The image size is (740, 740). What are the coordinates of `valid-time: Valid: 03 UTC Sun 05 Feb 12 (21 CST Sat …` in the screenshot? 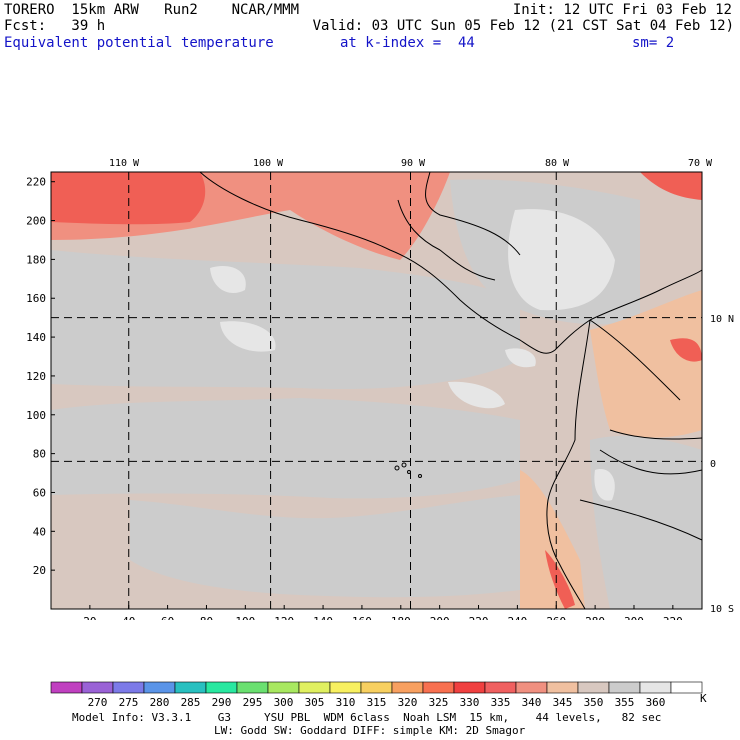 It's located at (523, 26).